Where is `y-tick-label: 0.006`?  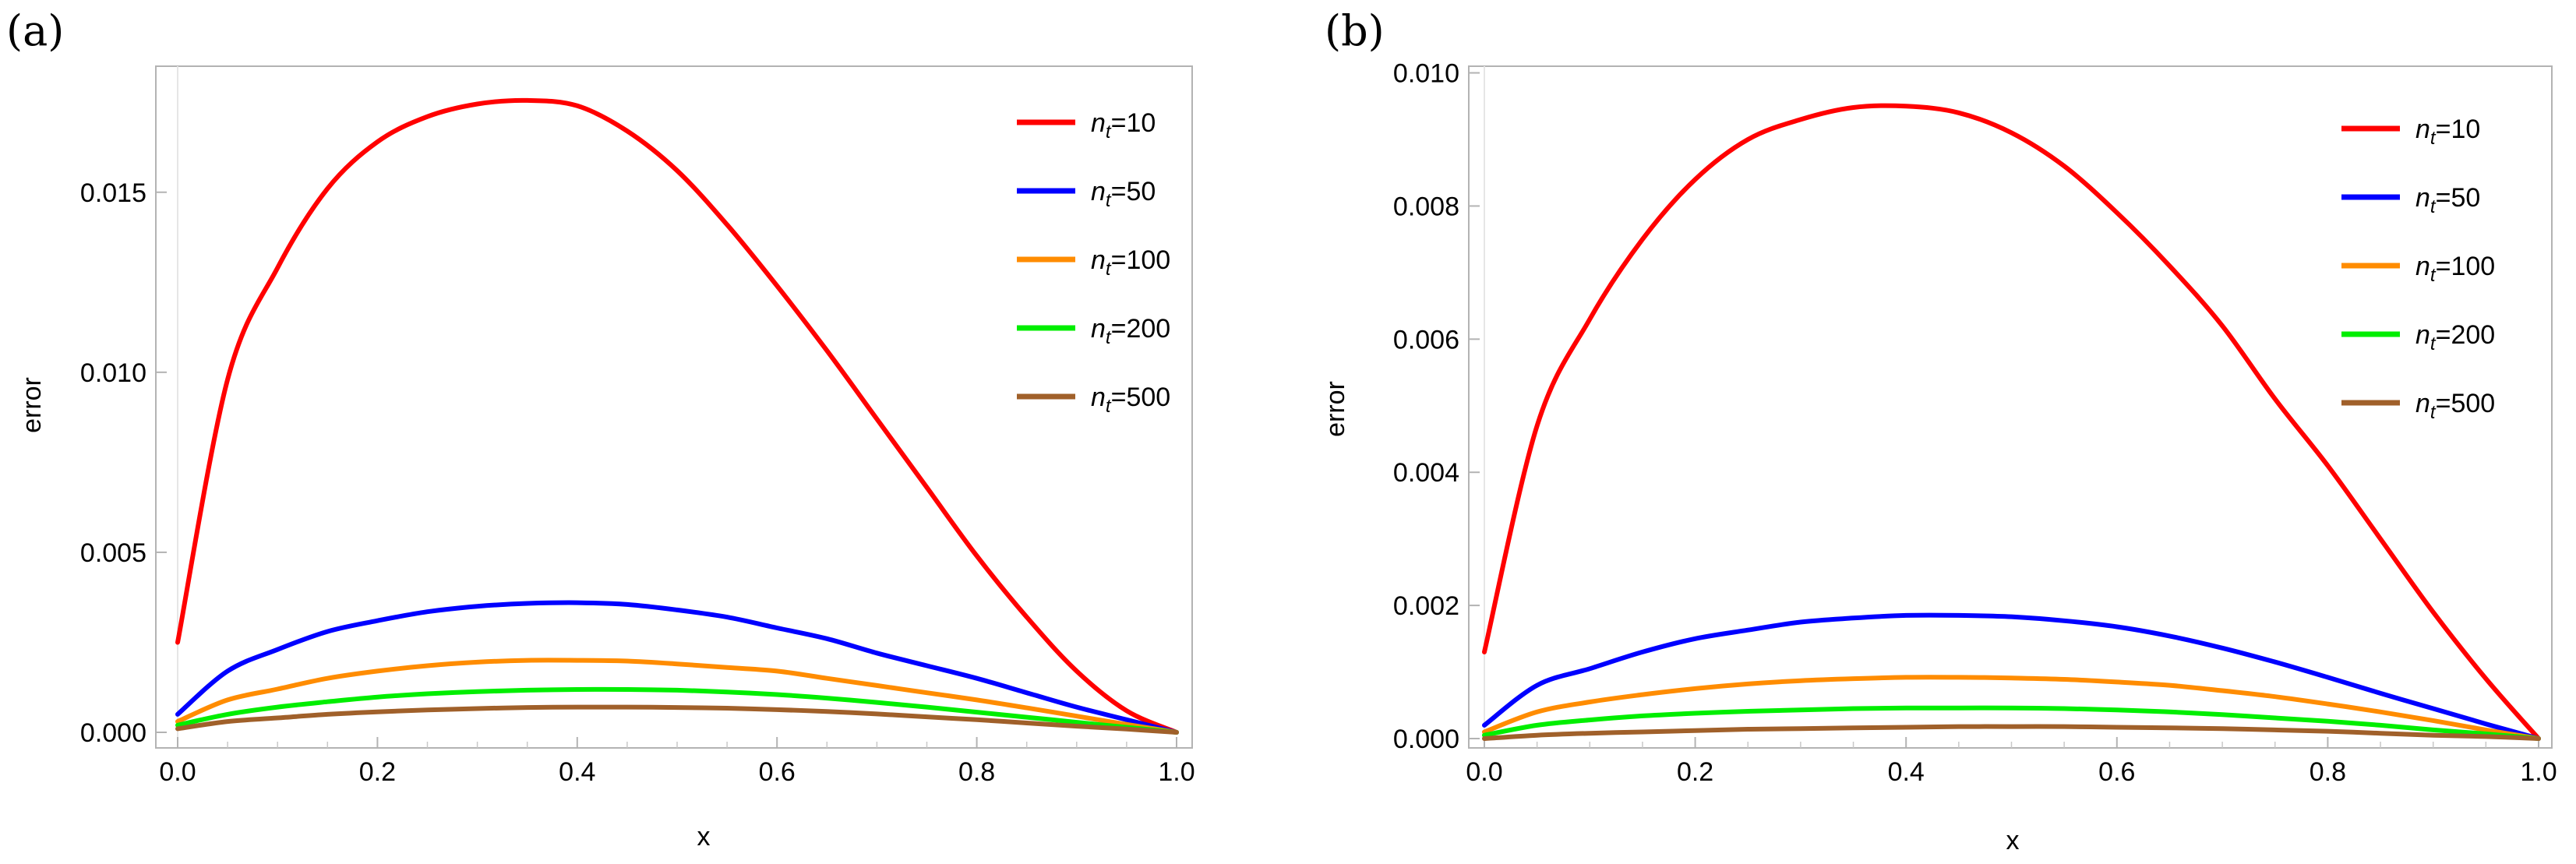 y-tick-label: 0.006 is located at coordinates (1426, 340).